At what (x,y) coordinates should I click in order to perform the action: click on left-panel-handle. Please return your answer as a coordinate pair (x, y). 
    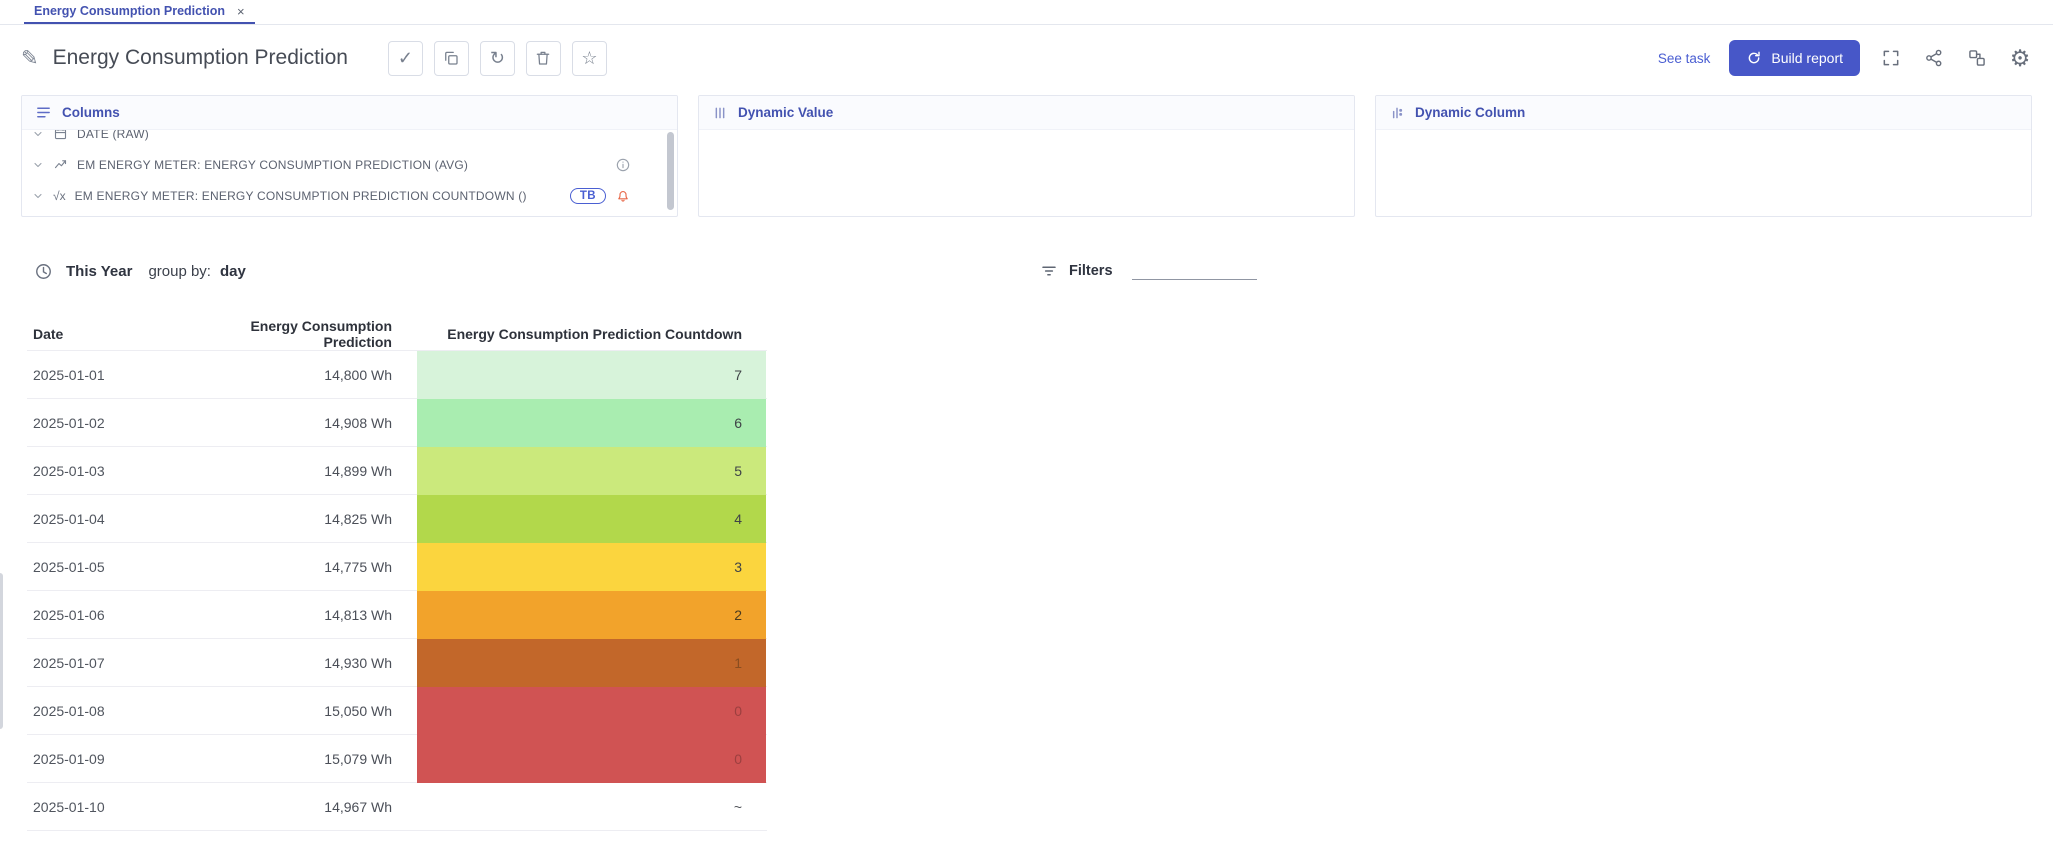
    Looking at the image, I should click on (1, 651).